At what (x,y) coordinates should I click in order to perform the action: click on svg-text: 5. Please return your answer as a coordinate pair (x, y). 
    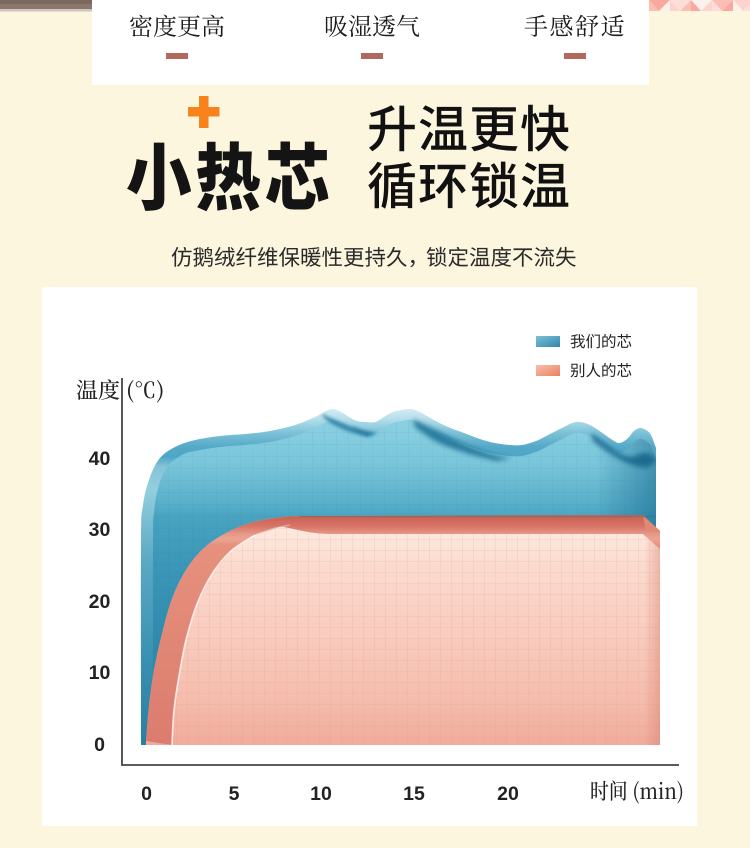
    Looking at the image, I should click on (234, 794).